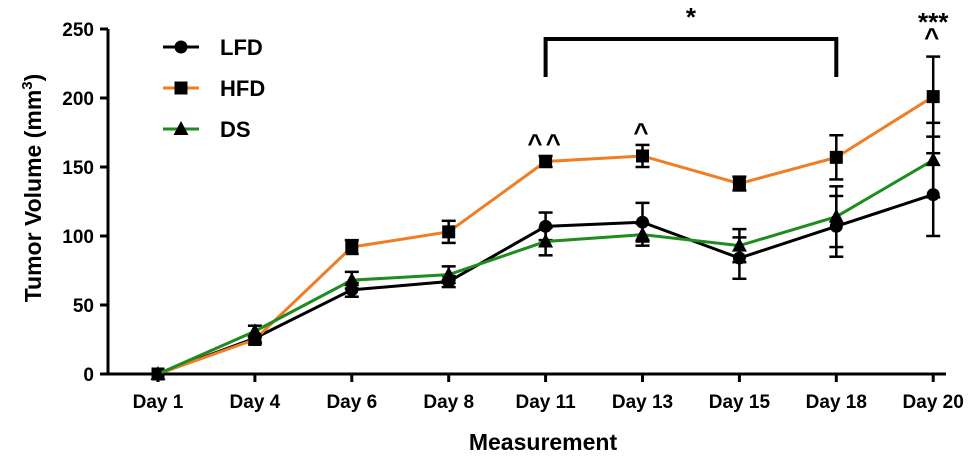 The width and height of the screenshot is (972, 460). Describe the element at coordinates (545, 143) in the screenshot. I see `caret-annotation: ^^` at that location.